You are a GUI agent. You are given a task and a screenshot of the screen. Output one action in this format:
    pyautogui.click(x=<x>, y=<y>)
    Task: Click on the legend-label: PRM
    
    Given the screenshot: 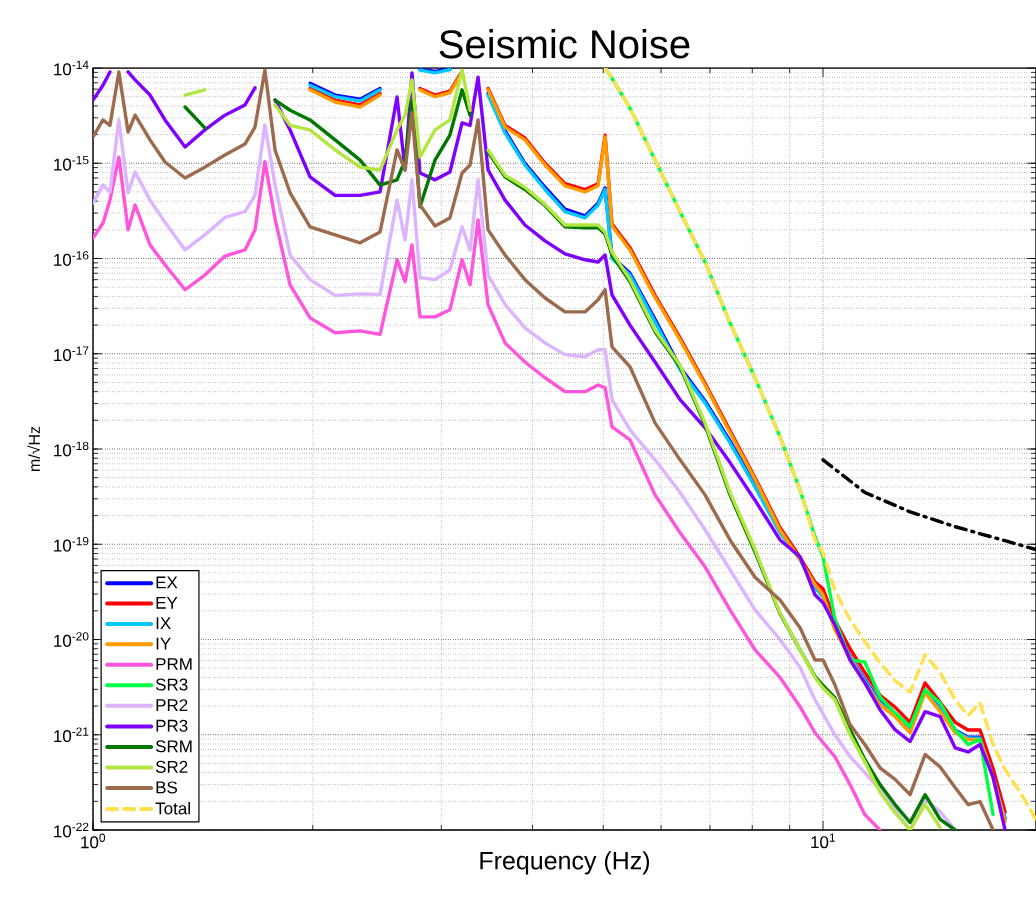 What is the action you would take?
    pyautogui.click(x=174, y=664)
    